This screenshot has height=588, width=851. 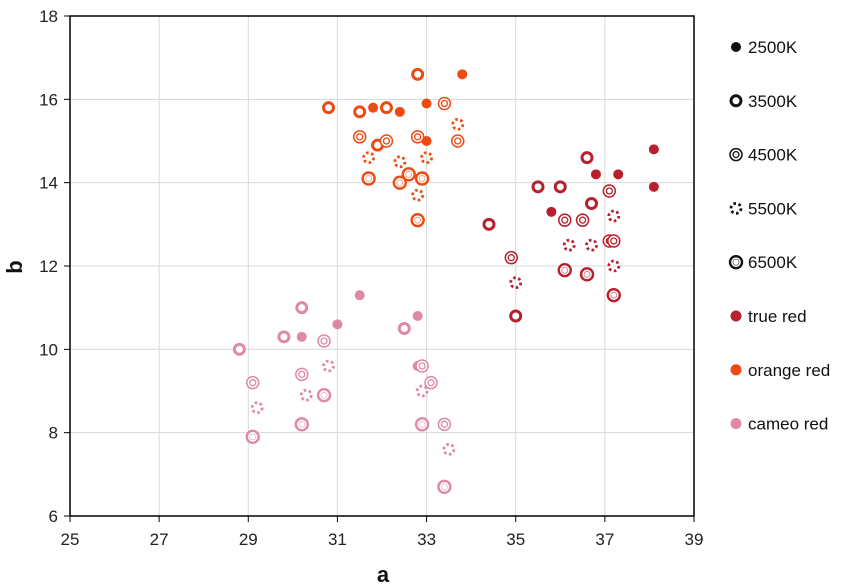 I want to click on y-tick-label: 8, so click(x=53, y=433).